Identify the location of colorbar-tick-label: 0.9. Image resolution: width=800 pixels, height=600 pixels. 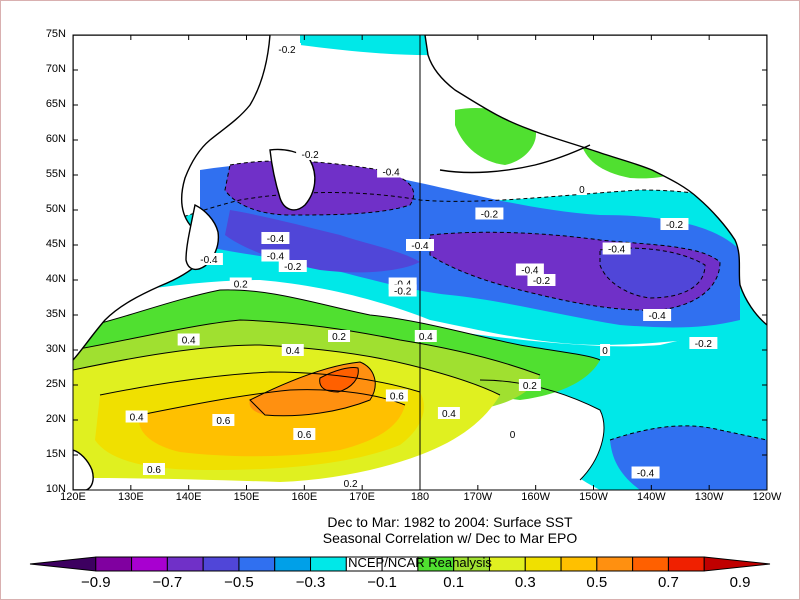
(740, 582).